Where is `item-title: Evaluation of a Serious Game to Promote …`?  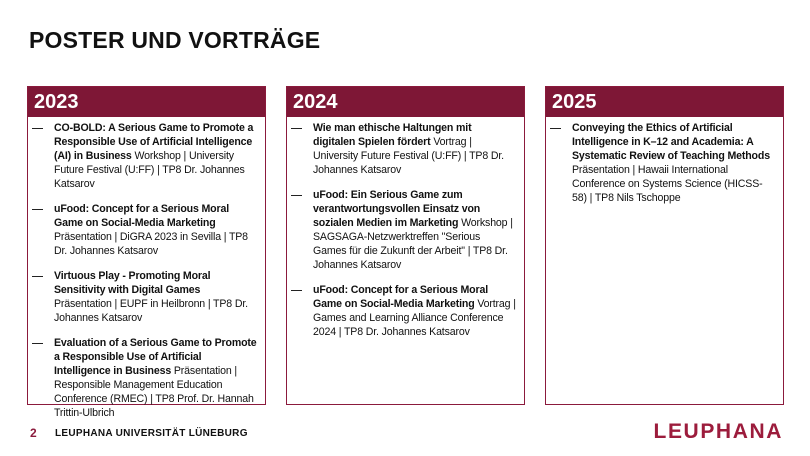
item-title: Evaluation of a Serious Game to Promote … is located at coordinates (155, 357).